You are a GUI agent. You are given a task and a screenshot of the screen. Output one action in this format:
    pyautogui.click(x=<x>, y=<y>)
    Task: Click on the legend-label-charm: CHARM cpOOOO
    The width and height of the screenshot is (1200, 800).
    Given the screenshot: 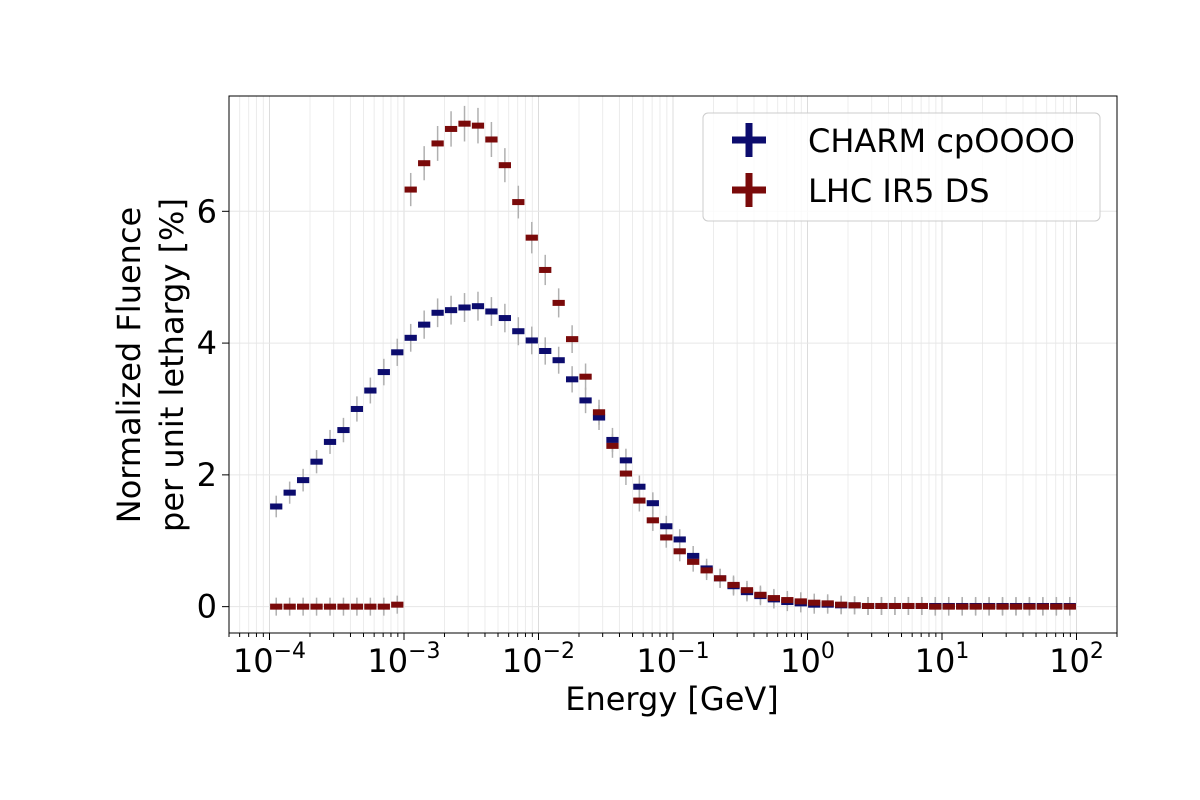 What is the action you would take?
    pyautogui.click(x=941, y=141)
    